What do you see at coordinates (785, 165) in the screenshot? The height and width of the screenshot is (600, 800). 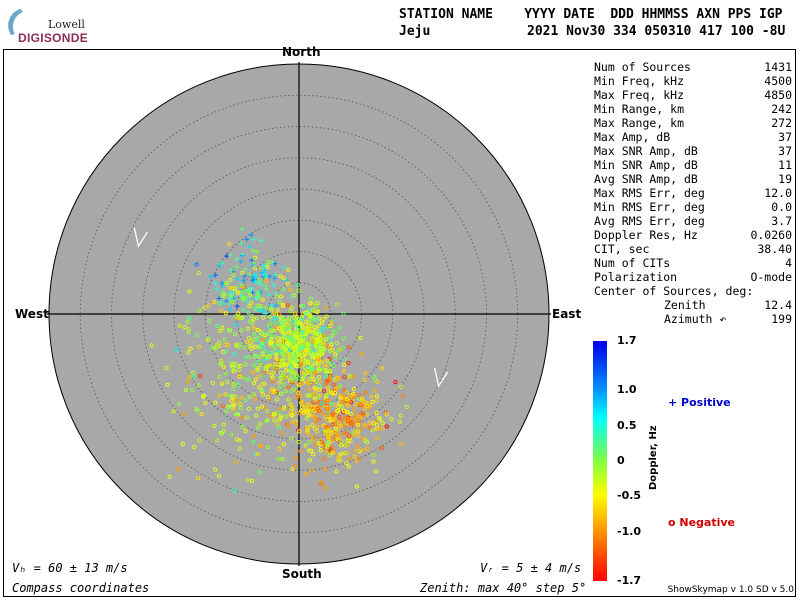 I see `stat-value: 11` at bounding box center [785, 165].